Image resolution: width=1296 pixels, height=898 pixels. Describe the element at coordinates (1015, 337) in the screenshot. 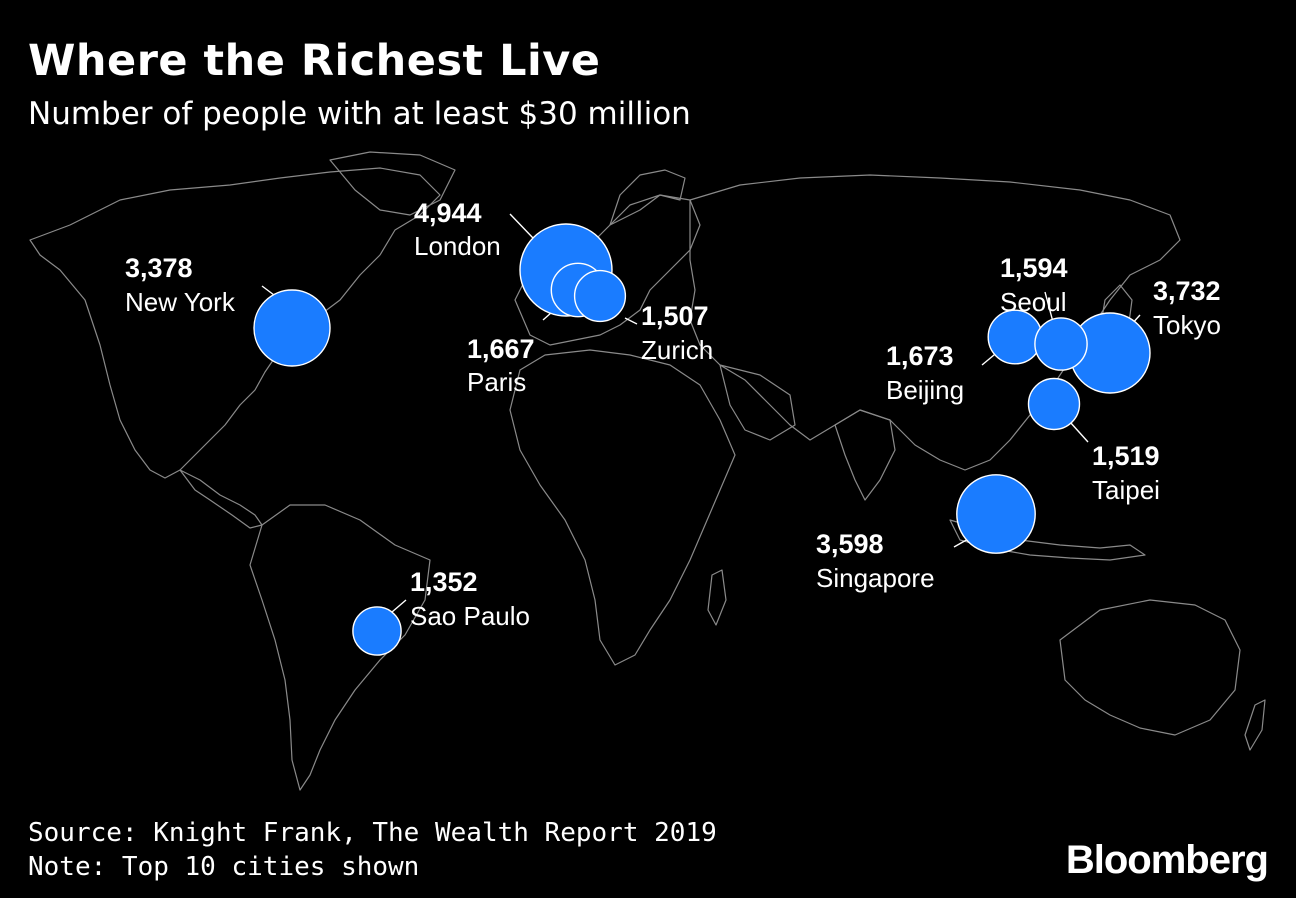

I see `bubble-beijing` at that location.